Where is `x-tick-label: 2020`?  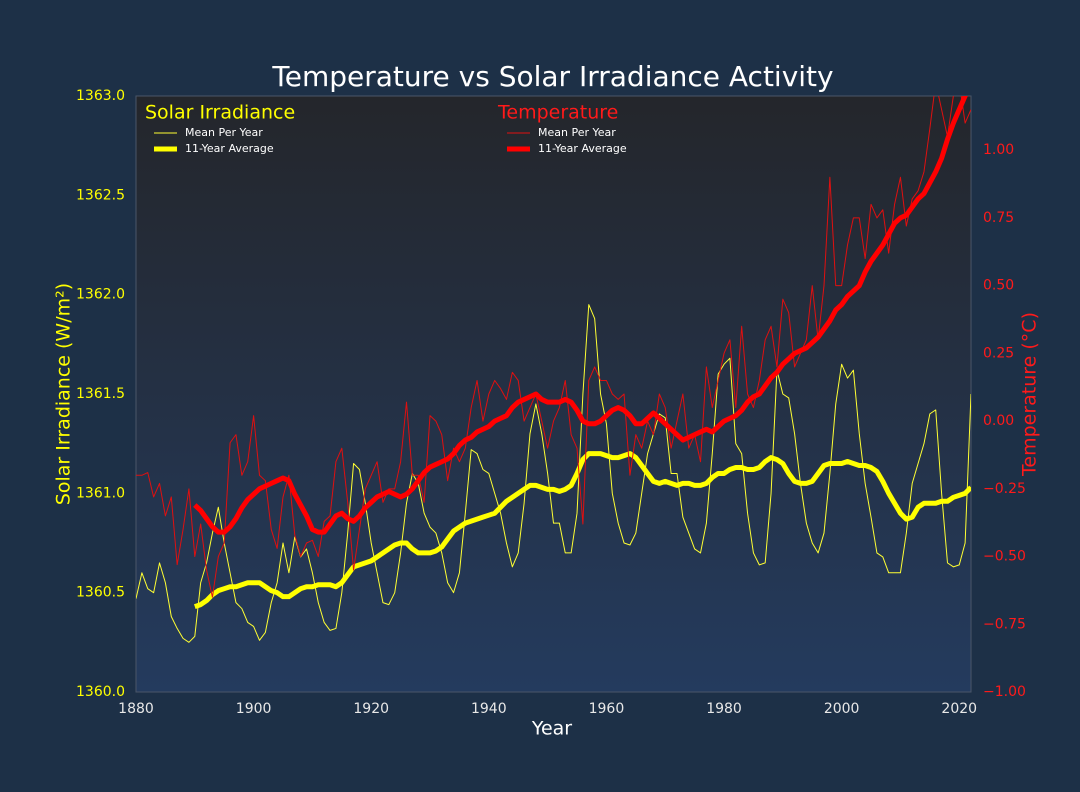 x-tick-label: 2020 is located at coordinates (959, 709).